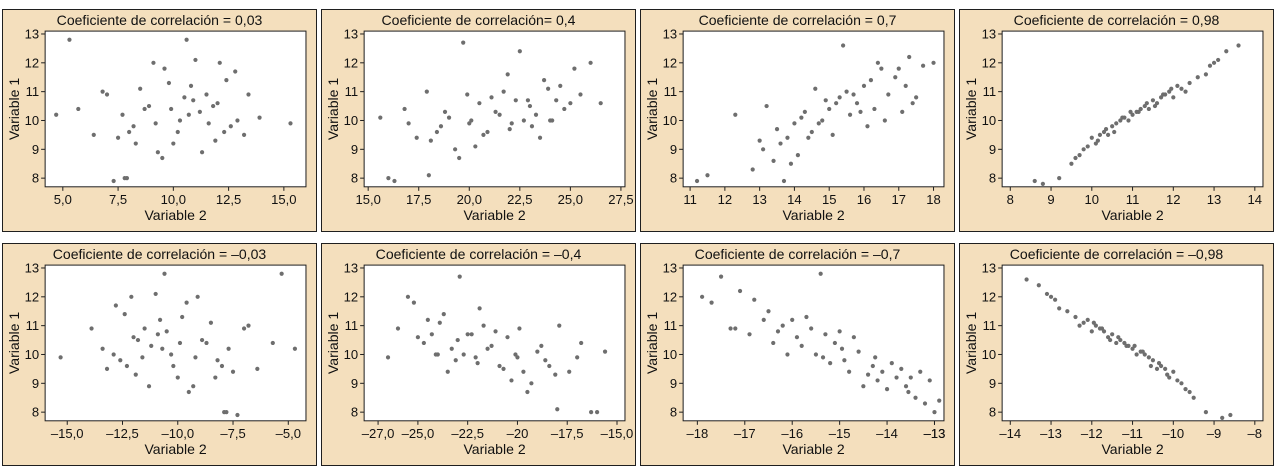 Image resolution: width=1276 pixels, height=470 pixels. I want to click on chart-title: Coeficiente de correlación = –0,98, so click(1117, 254).